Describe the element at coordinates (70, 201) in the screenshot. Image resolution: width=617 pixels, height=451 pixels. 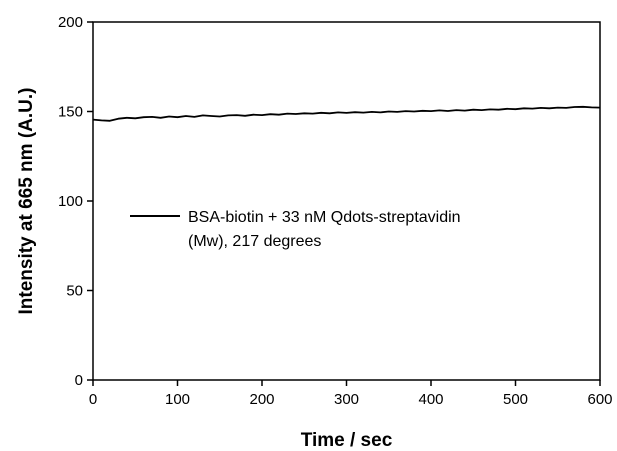
I see `y-tick-label: 100` at that location.